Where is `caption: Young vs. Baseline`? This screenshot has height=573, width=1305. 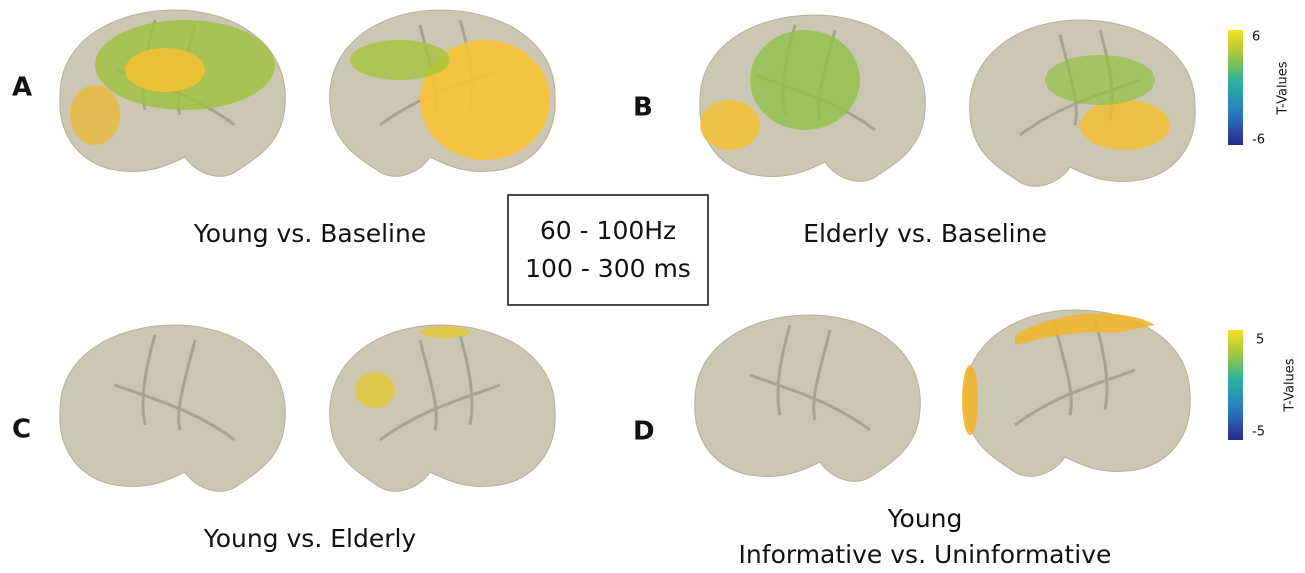 caption: Young vs. Baseline is located at coordinates (309, 233).